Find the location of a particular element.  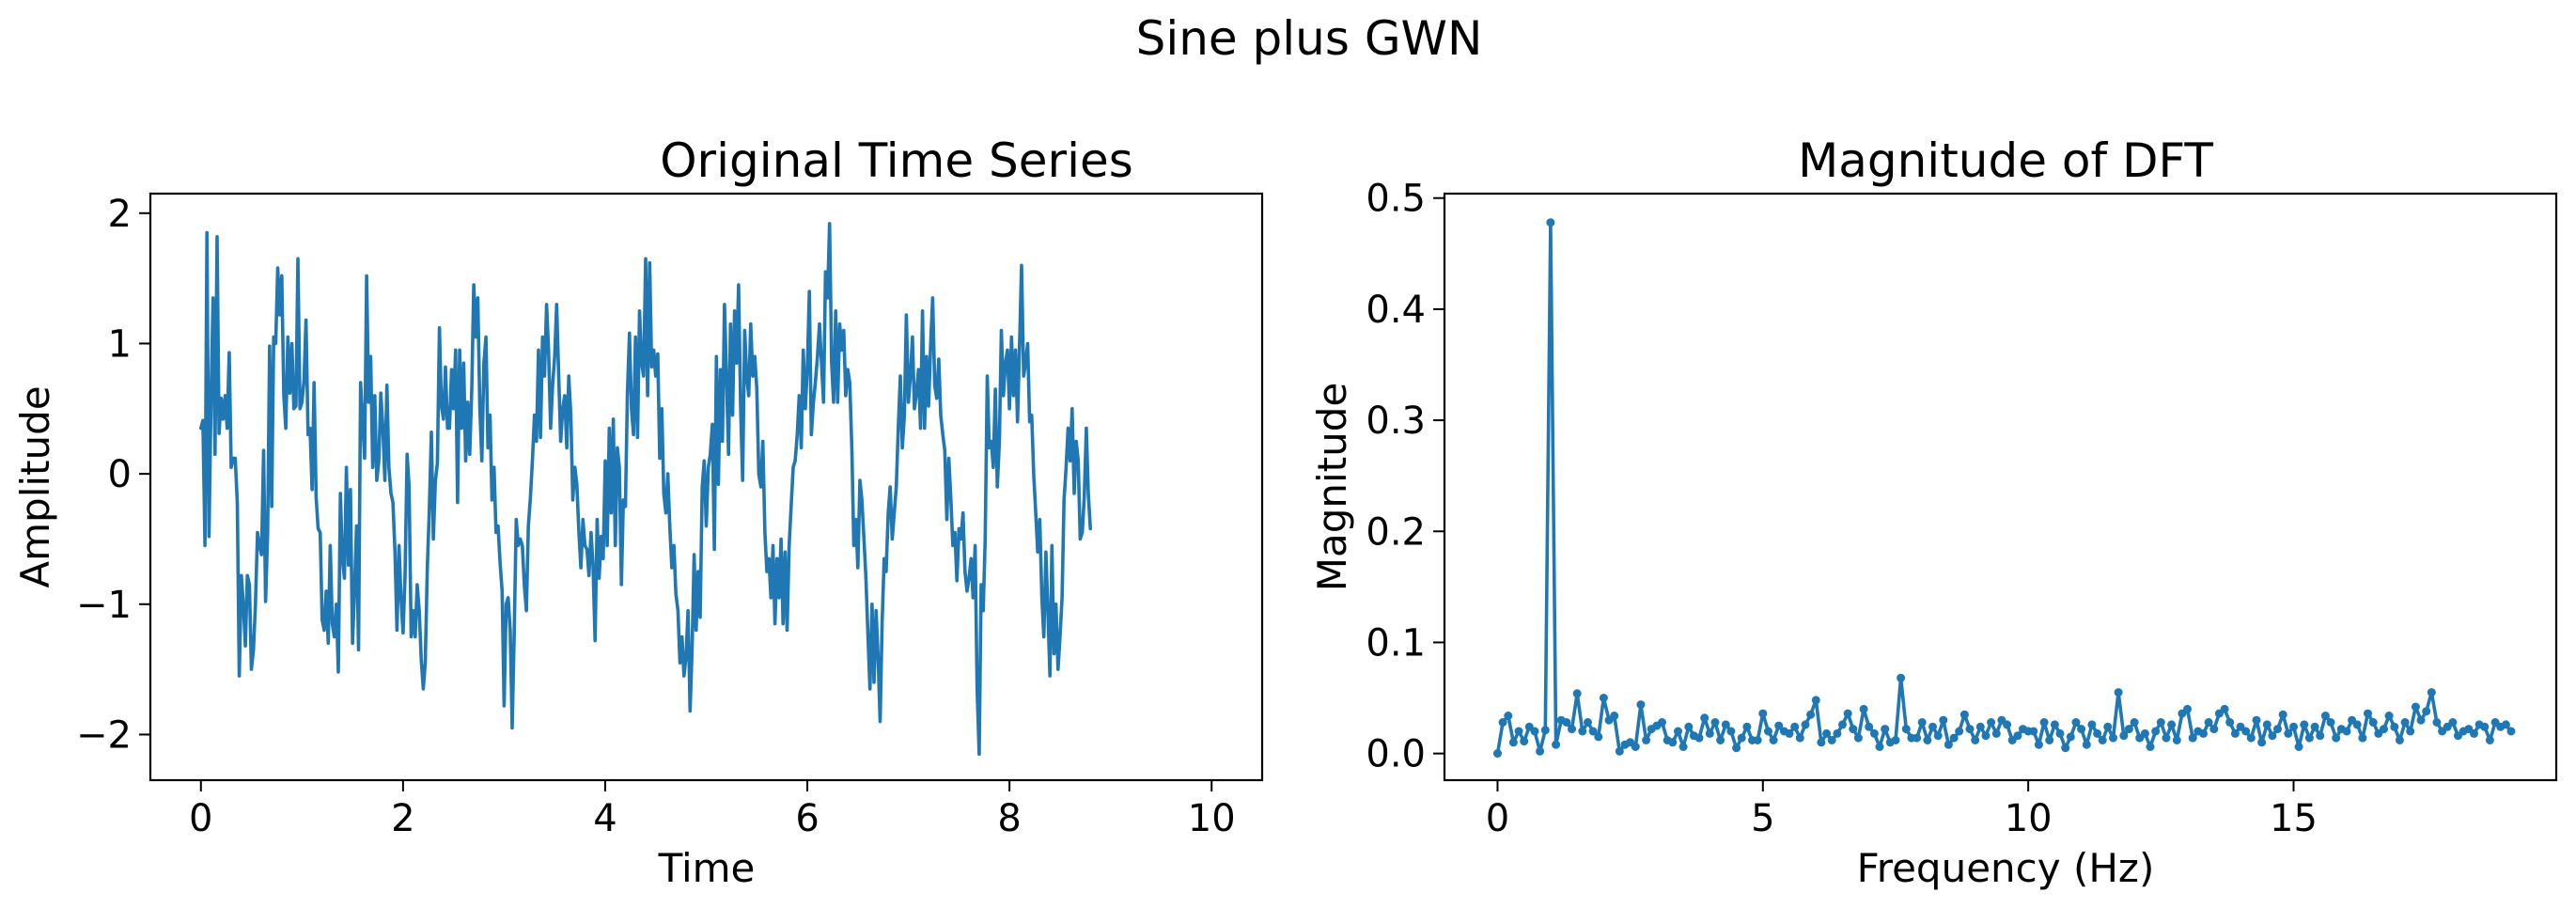

figure-suptitle: Sine plus GWN is located at coordinates (1309, 38).